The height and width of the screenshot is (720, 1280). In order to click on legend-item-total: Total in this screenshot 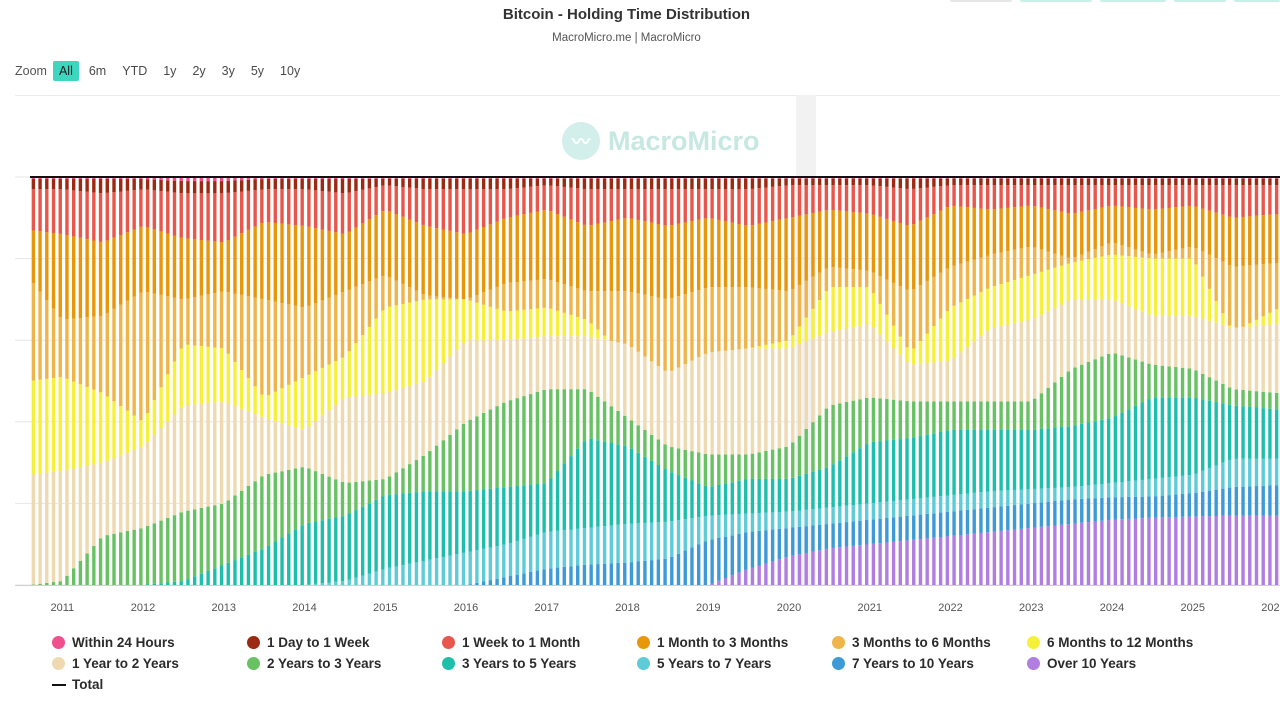, I will do `click(149, 684)`.